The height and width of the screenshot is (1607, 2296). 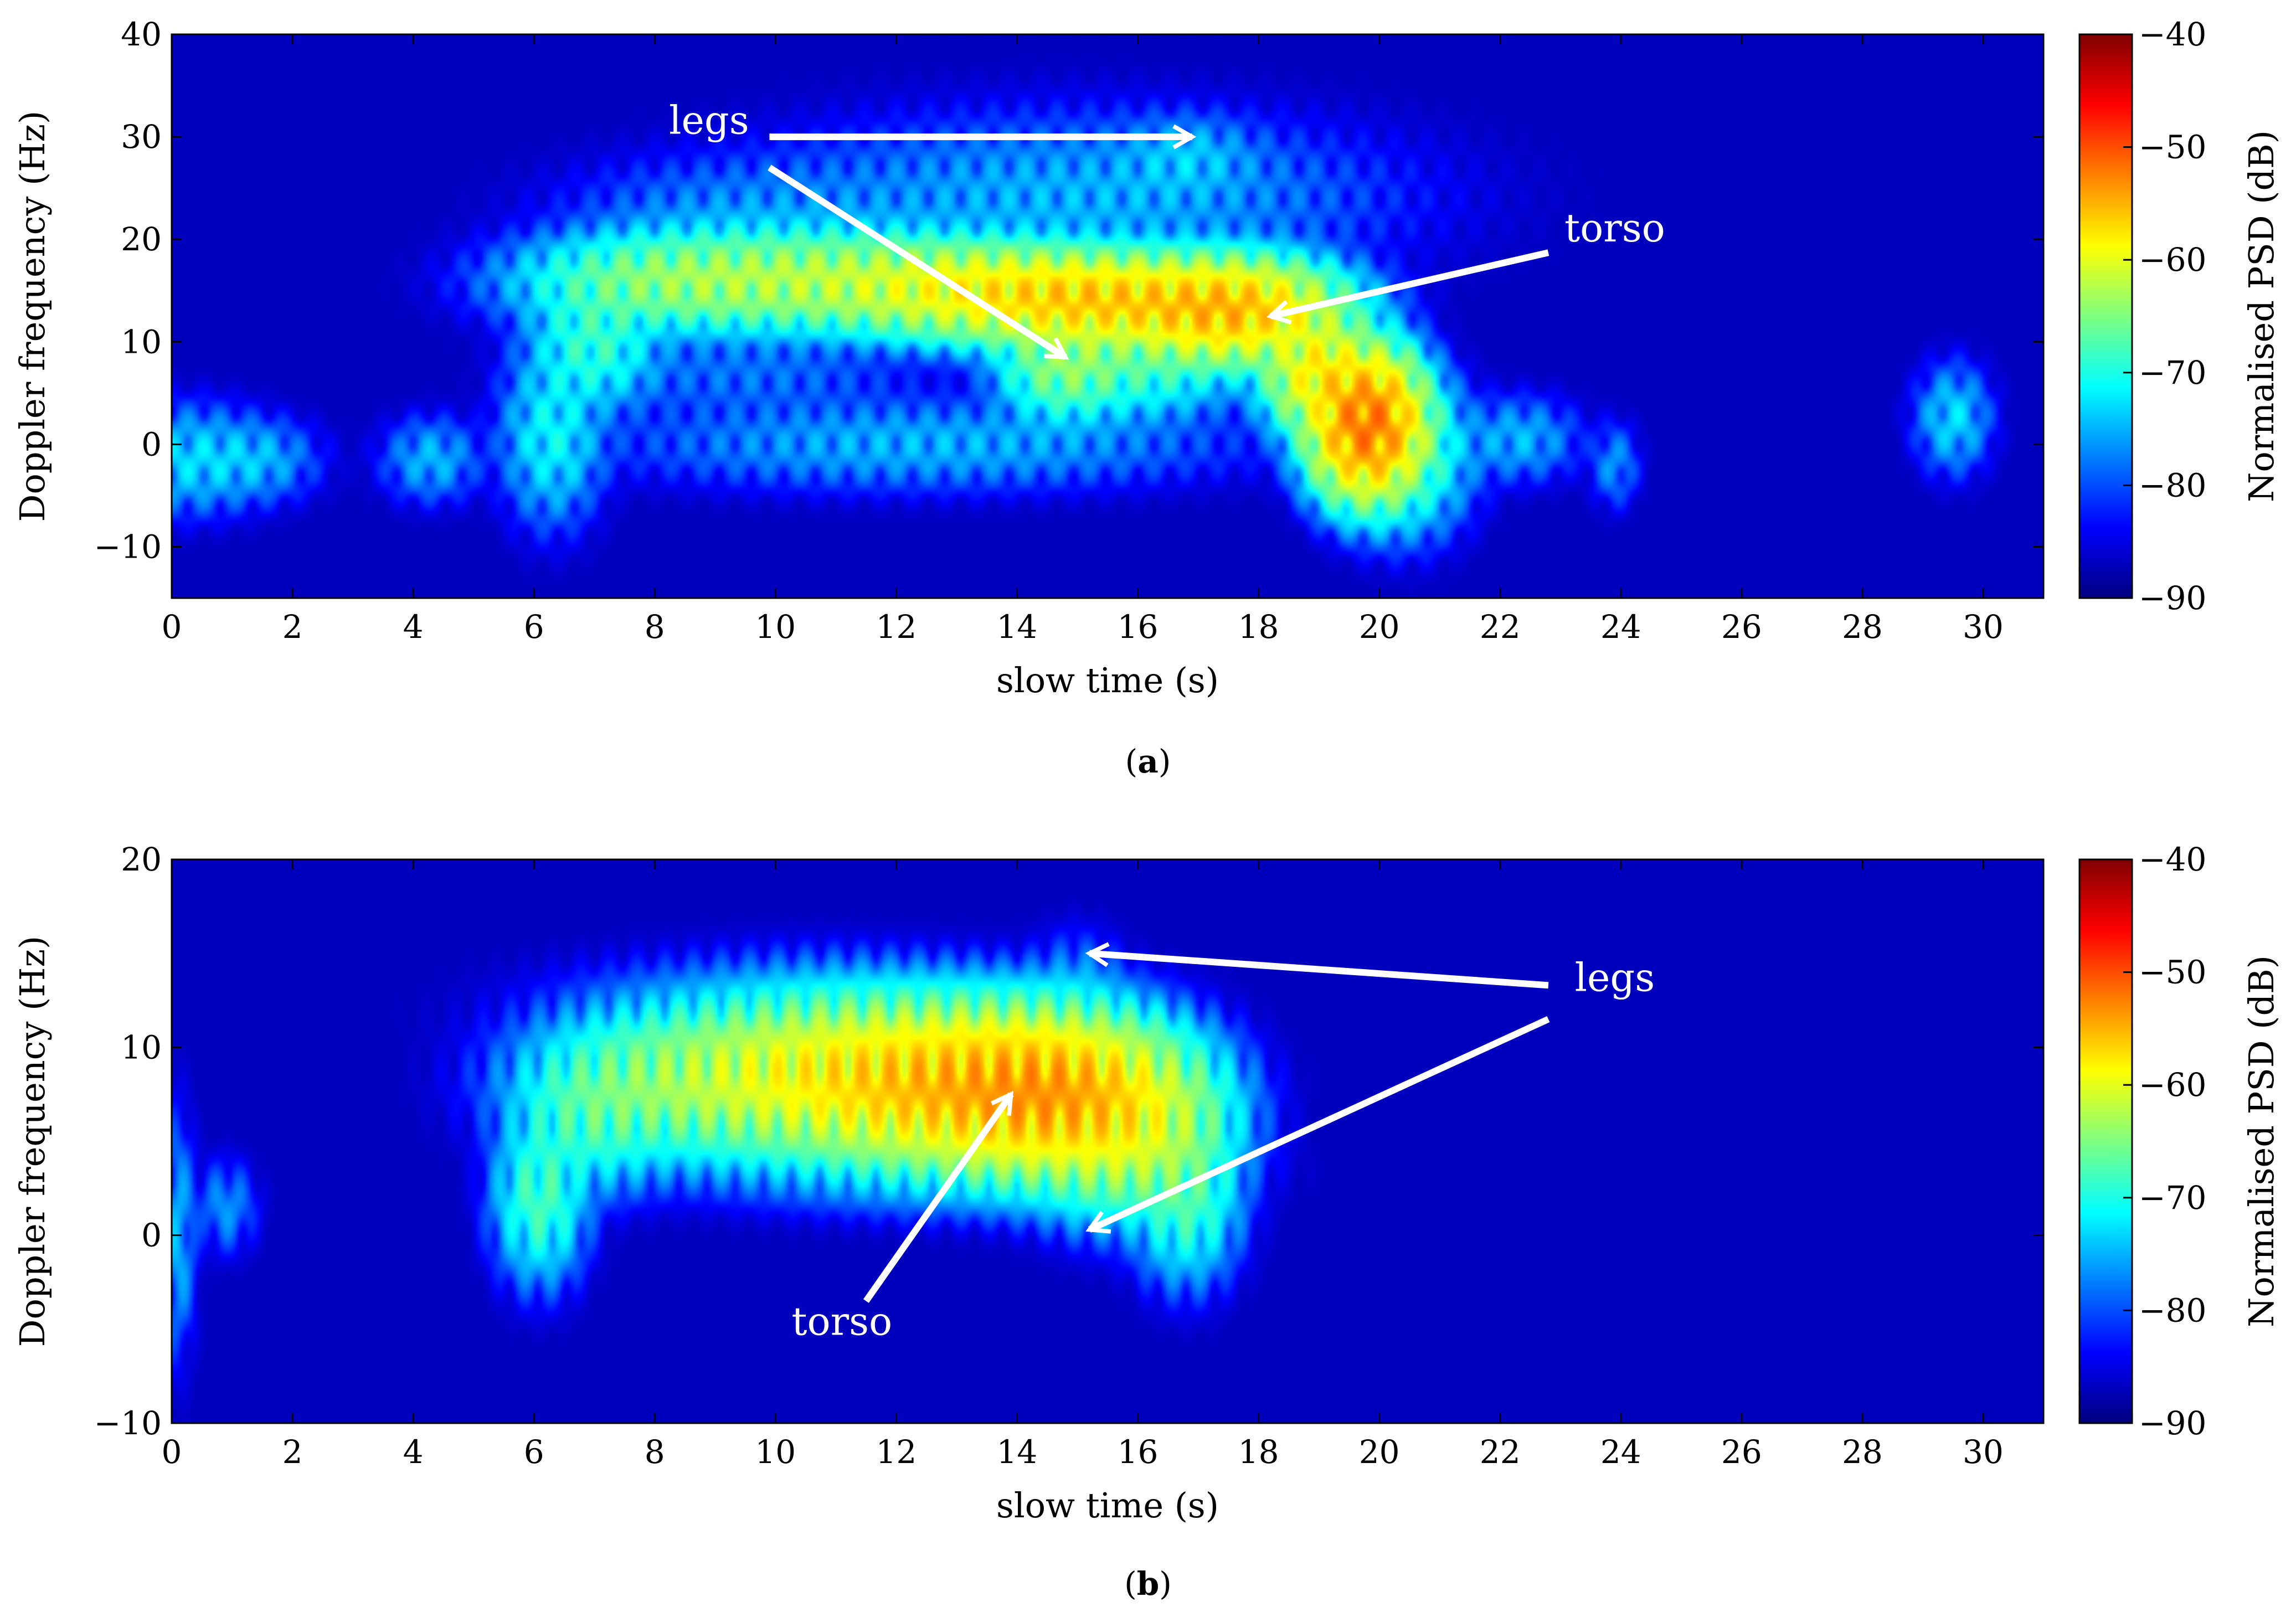 I want to click on x-axis-label-a: slow time (s), so click(x=1107, y=680).